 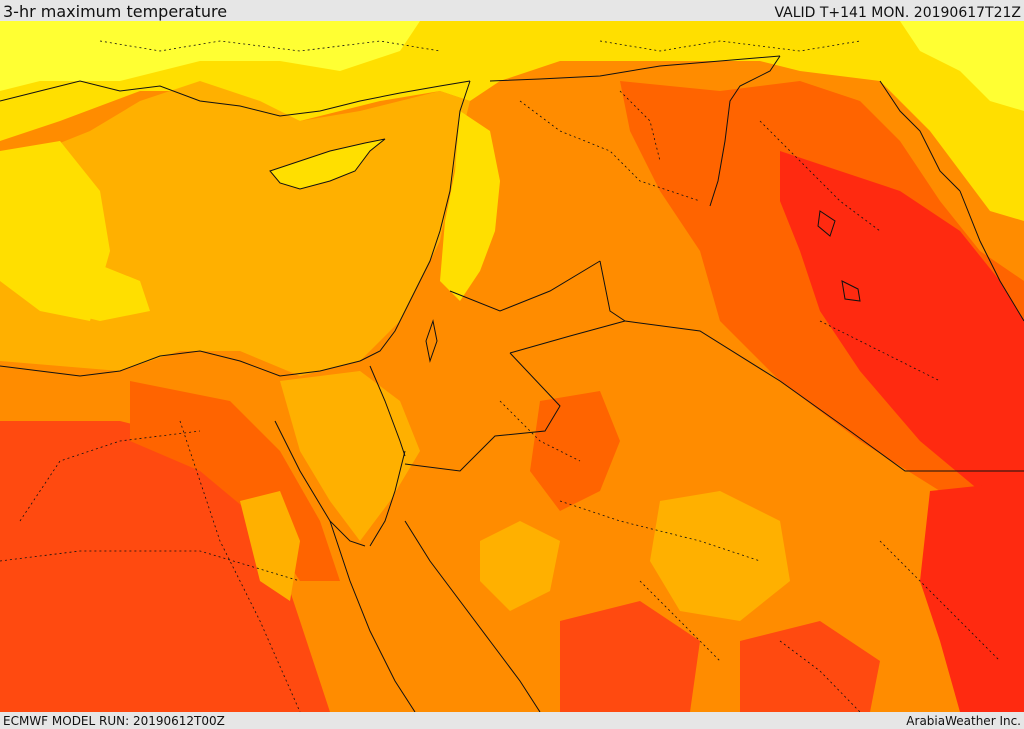 What do you see at coordinates (115, 11) in the screenshot?
I see `map-title: 3-hr maximum temperature` at bounding box center [115, 11].